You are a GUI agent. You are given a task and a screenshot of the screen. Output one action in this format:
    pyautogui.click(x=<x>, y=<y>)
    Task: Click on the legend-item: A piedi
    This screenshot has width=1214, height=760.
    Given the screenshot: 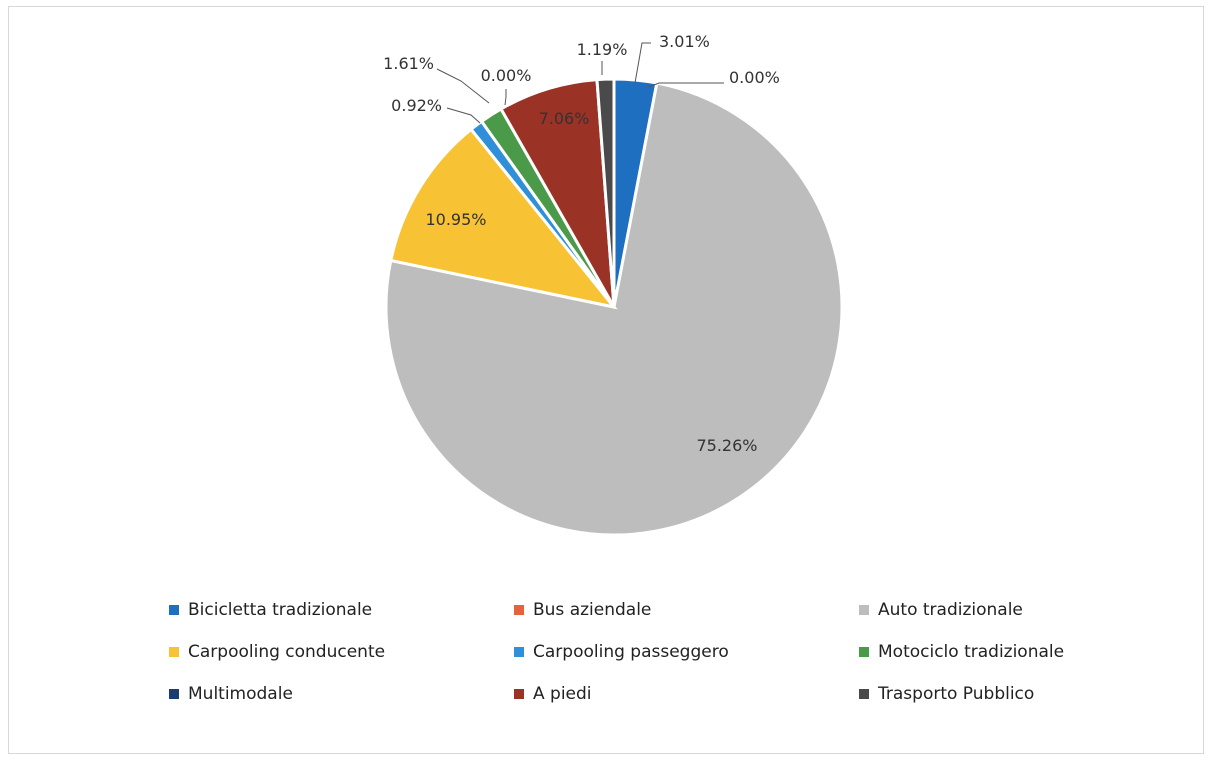 What is the action you would take?
    pyautogui.click(x=686, y=694)
    